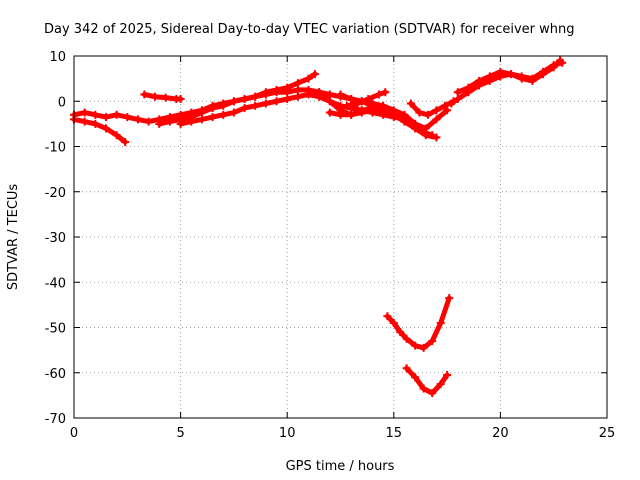 The height and width of the screenshot is (480, 640). What do you see at coordinates (62, 102) in the screenshot?
I see `y-tick-label: 0` at bounding box center [62, 102].